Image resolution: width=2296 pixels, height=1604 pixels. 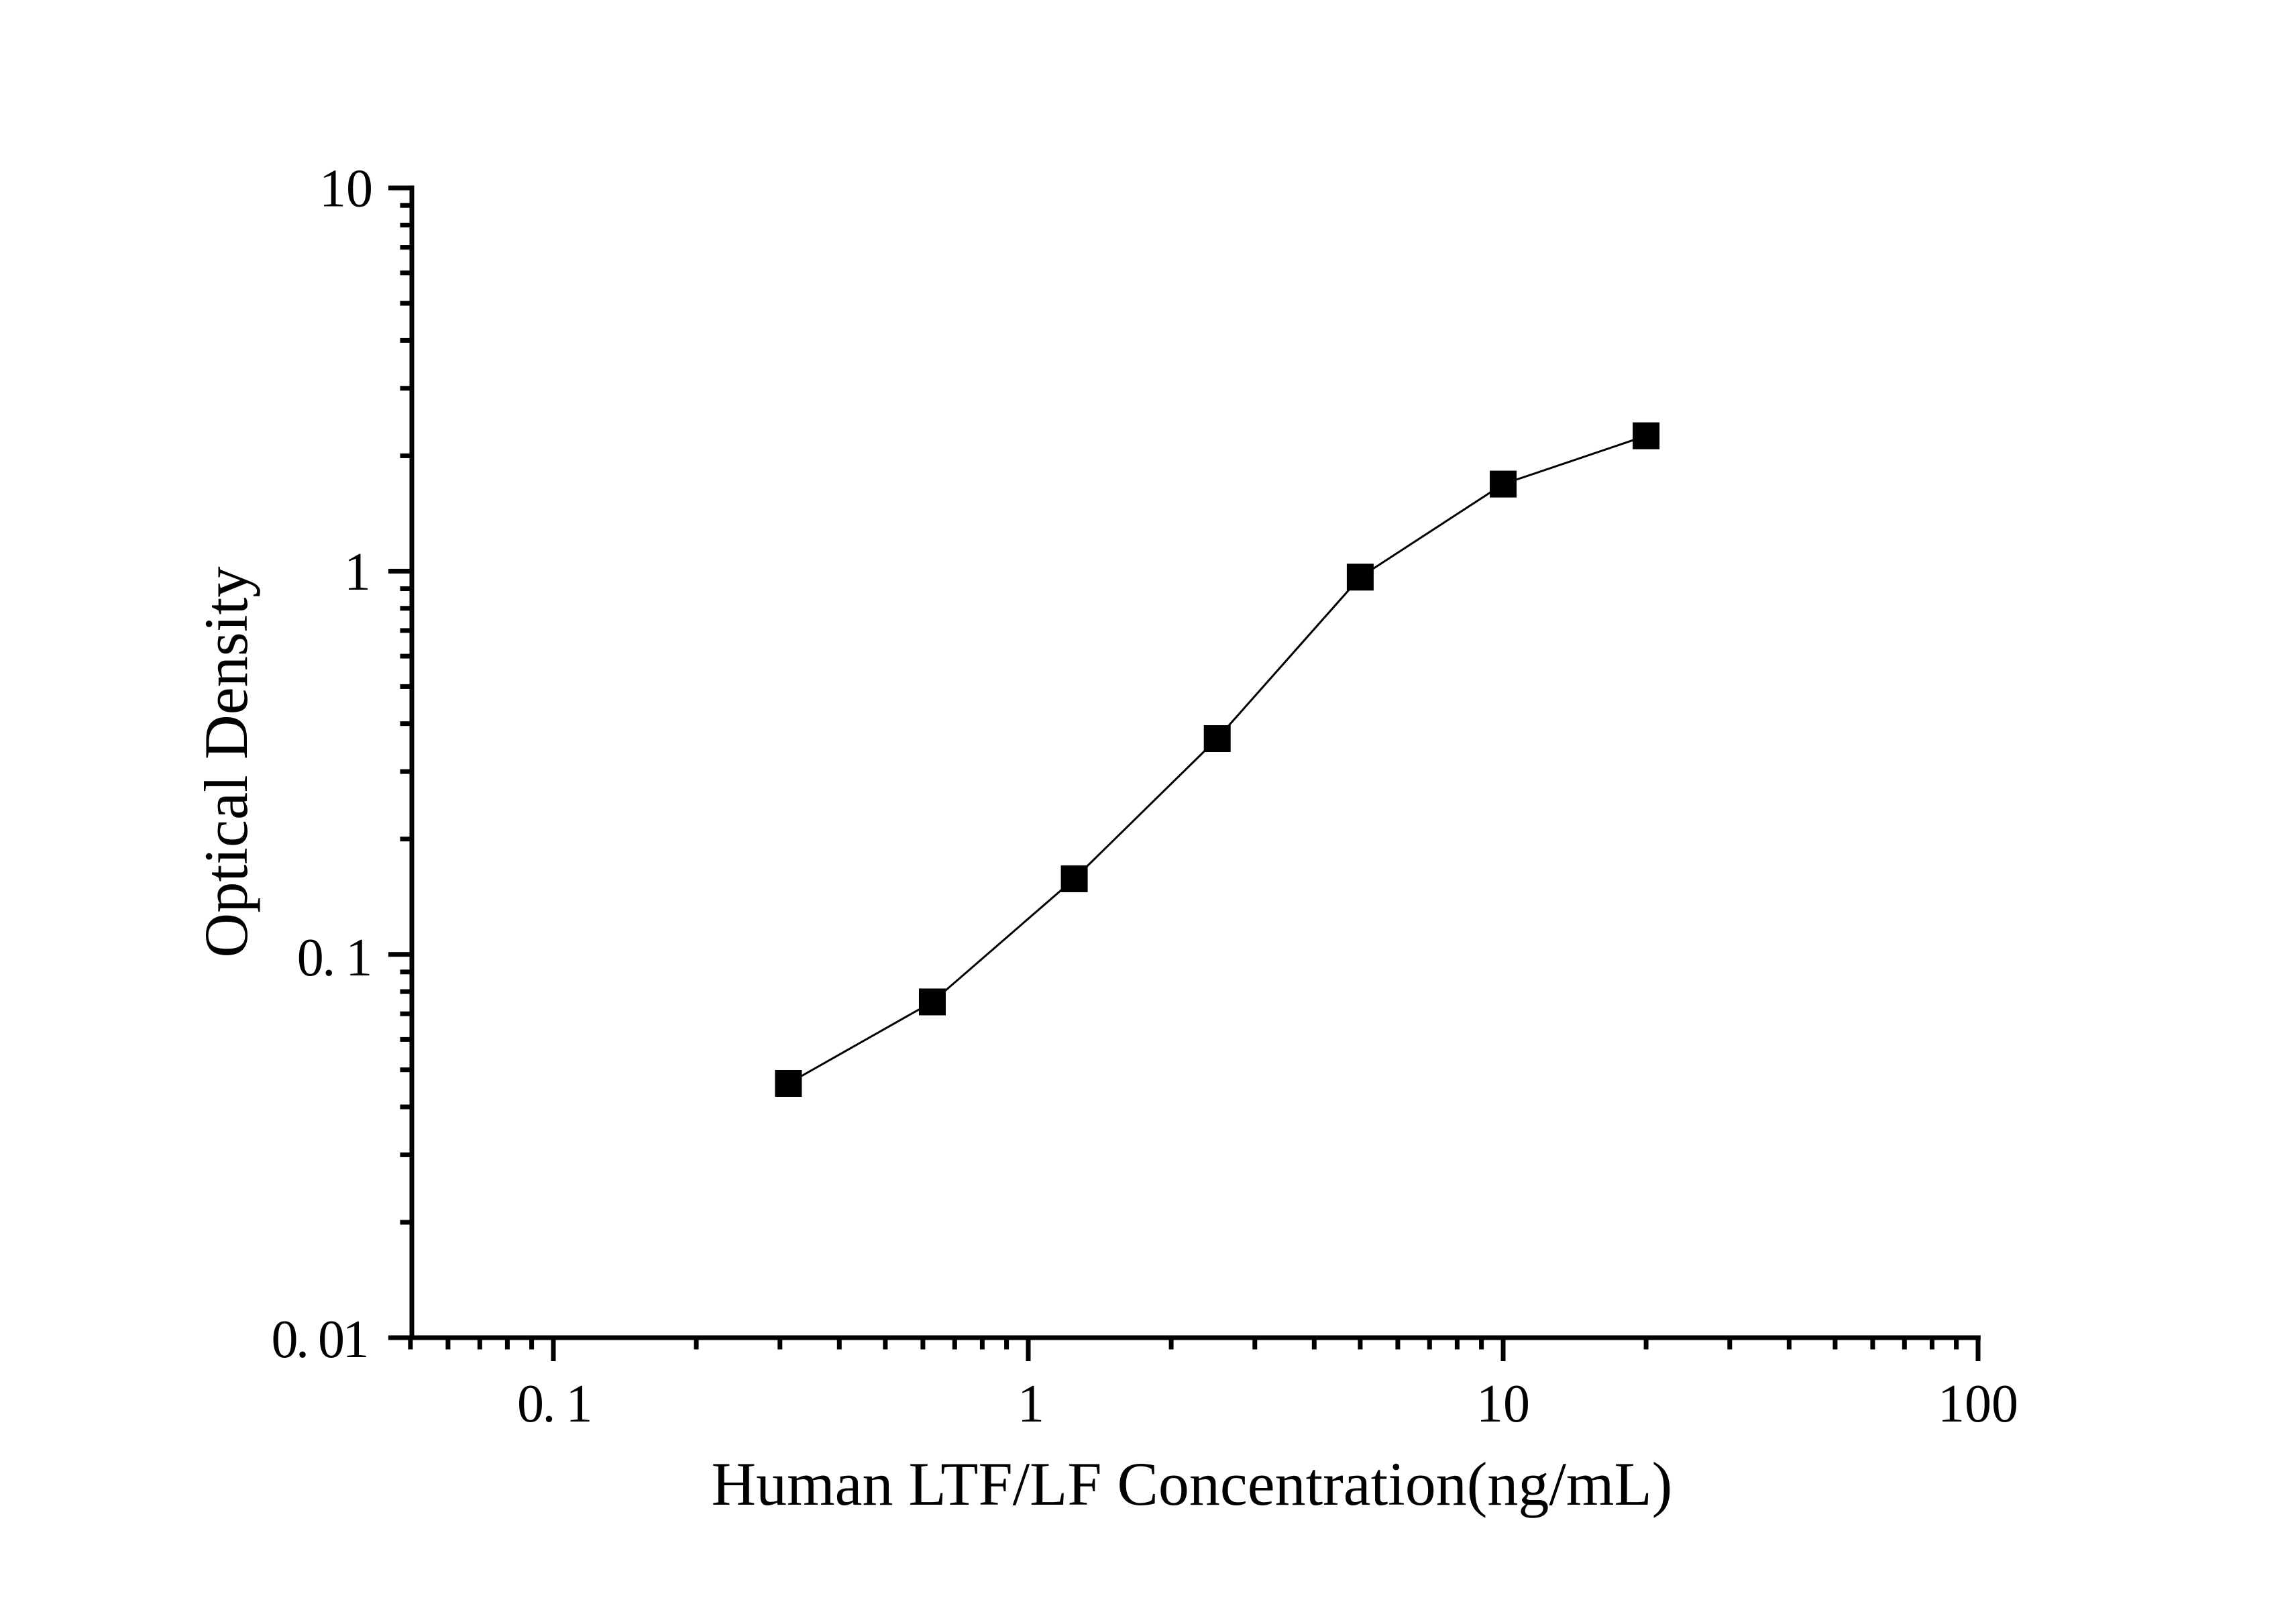 What do you see at coordinates (227, 762) in the screenshot?
I see `svg-text: Optical Density` at bounding box center [227, 762].